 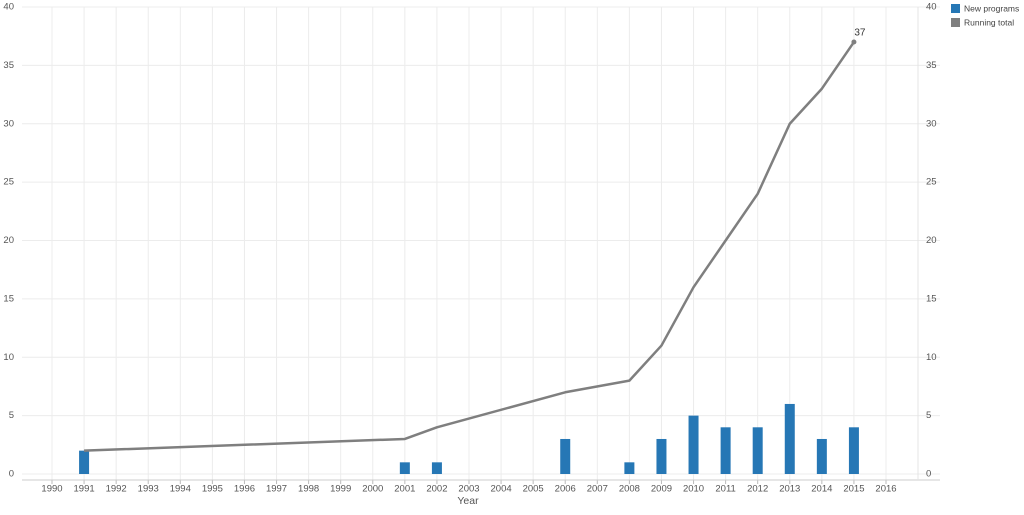 What do you see at coordinates (928, 415) in the screenshot?
I see `y2-tick-label: 5` at bounding box center [928, 415].